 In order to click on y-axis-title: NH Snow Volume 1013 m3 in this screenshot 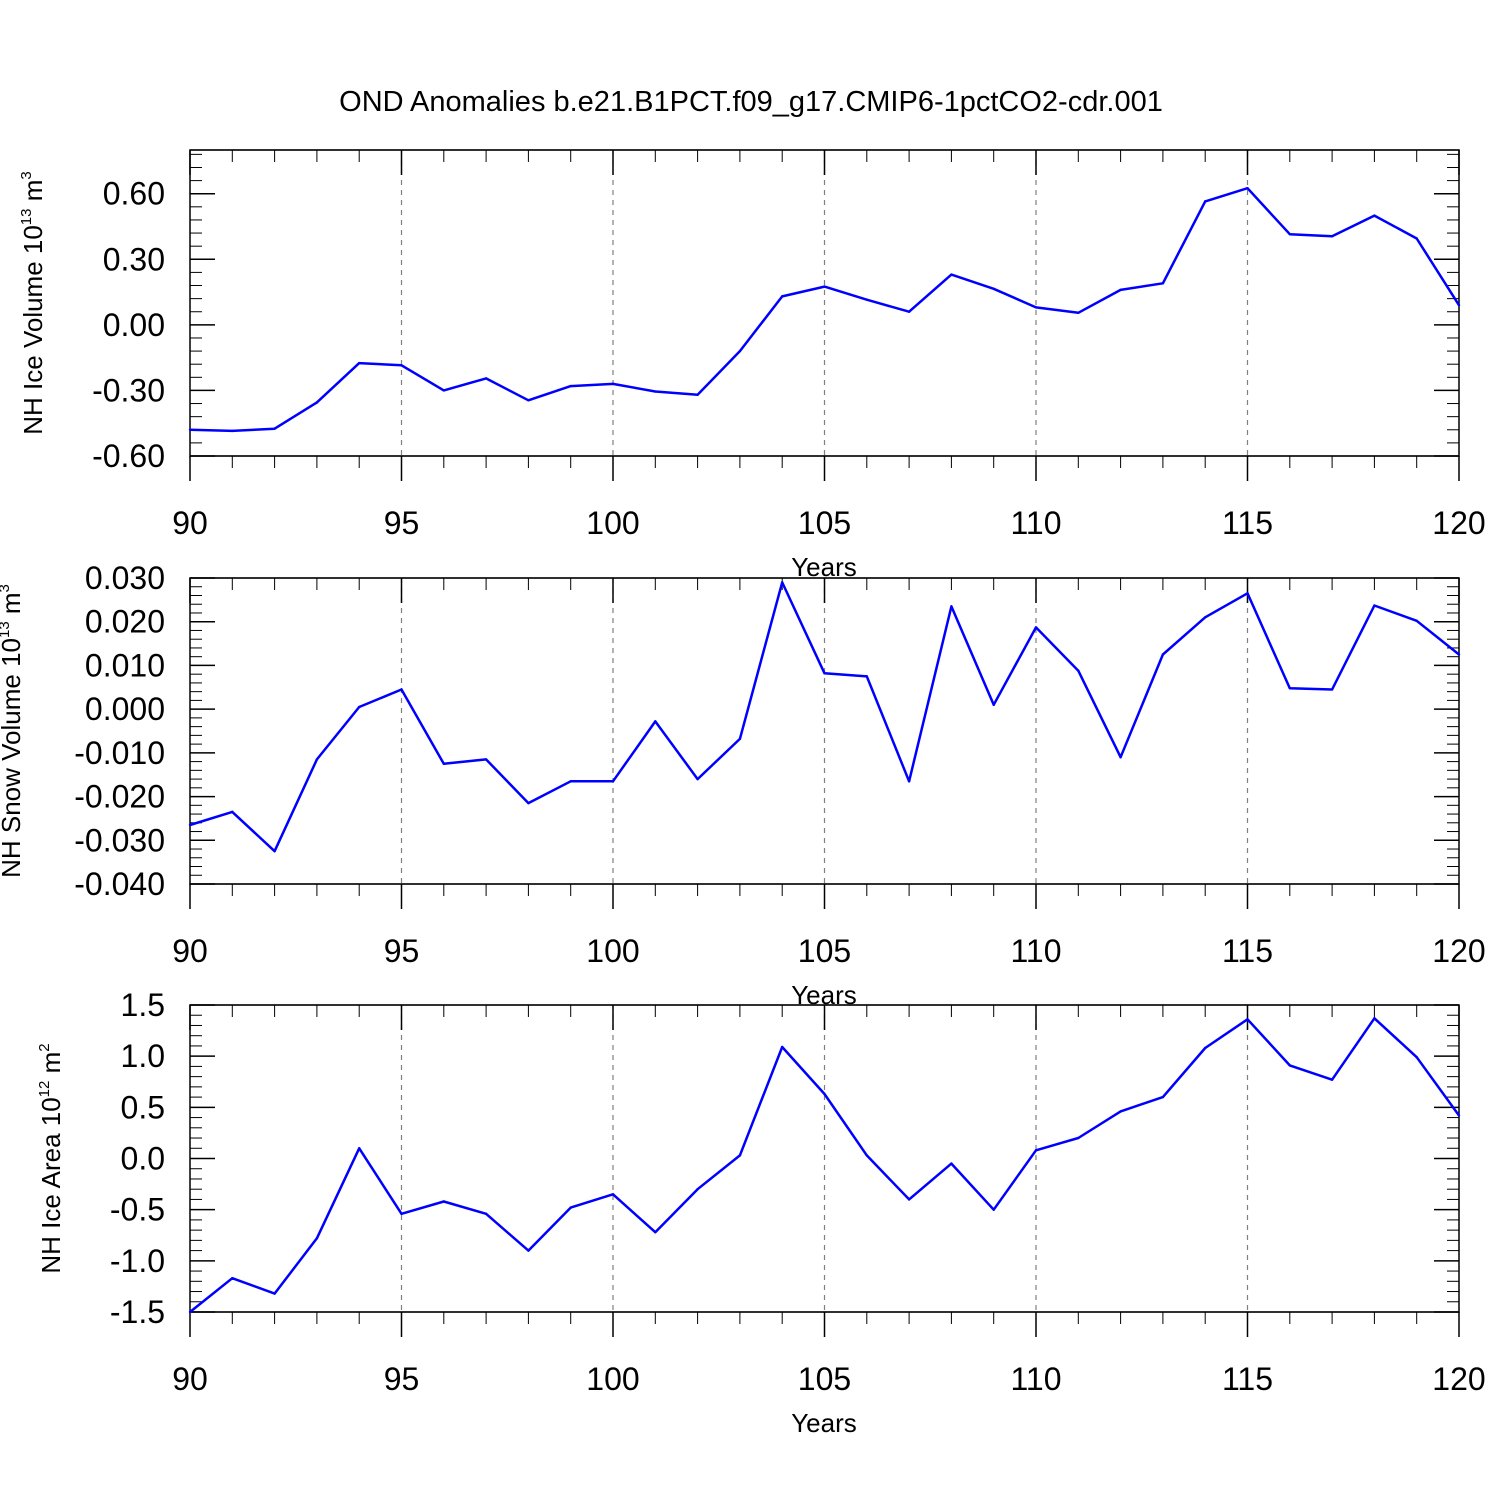, I will do `click(13, 731)`.